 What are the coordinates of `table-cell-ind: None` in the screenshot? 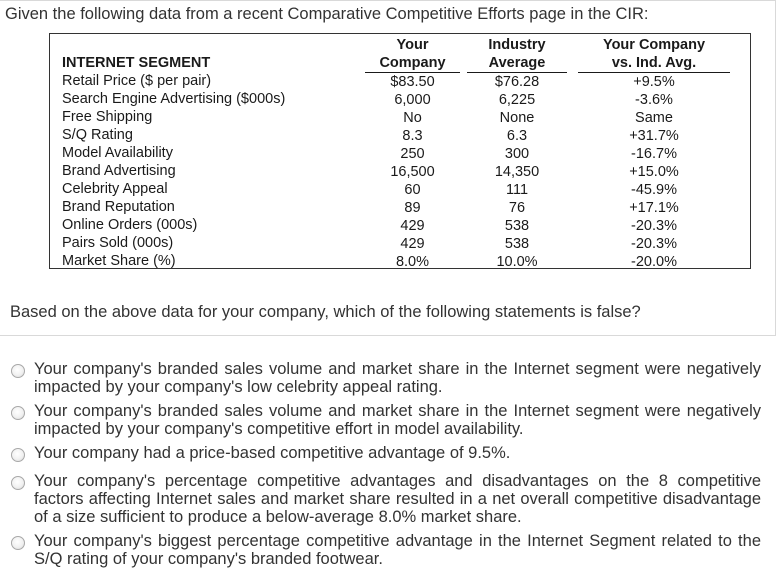 It's located at (517, 118).